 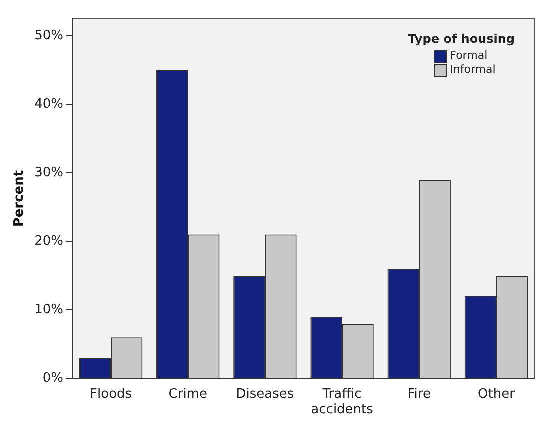 I want to click on y-tick-label: 30%, so click(x=49, y=172).